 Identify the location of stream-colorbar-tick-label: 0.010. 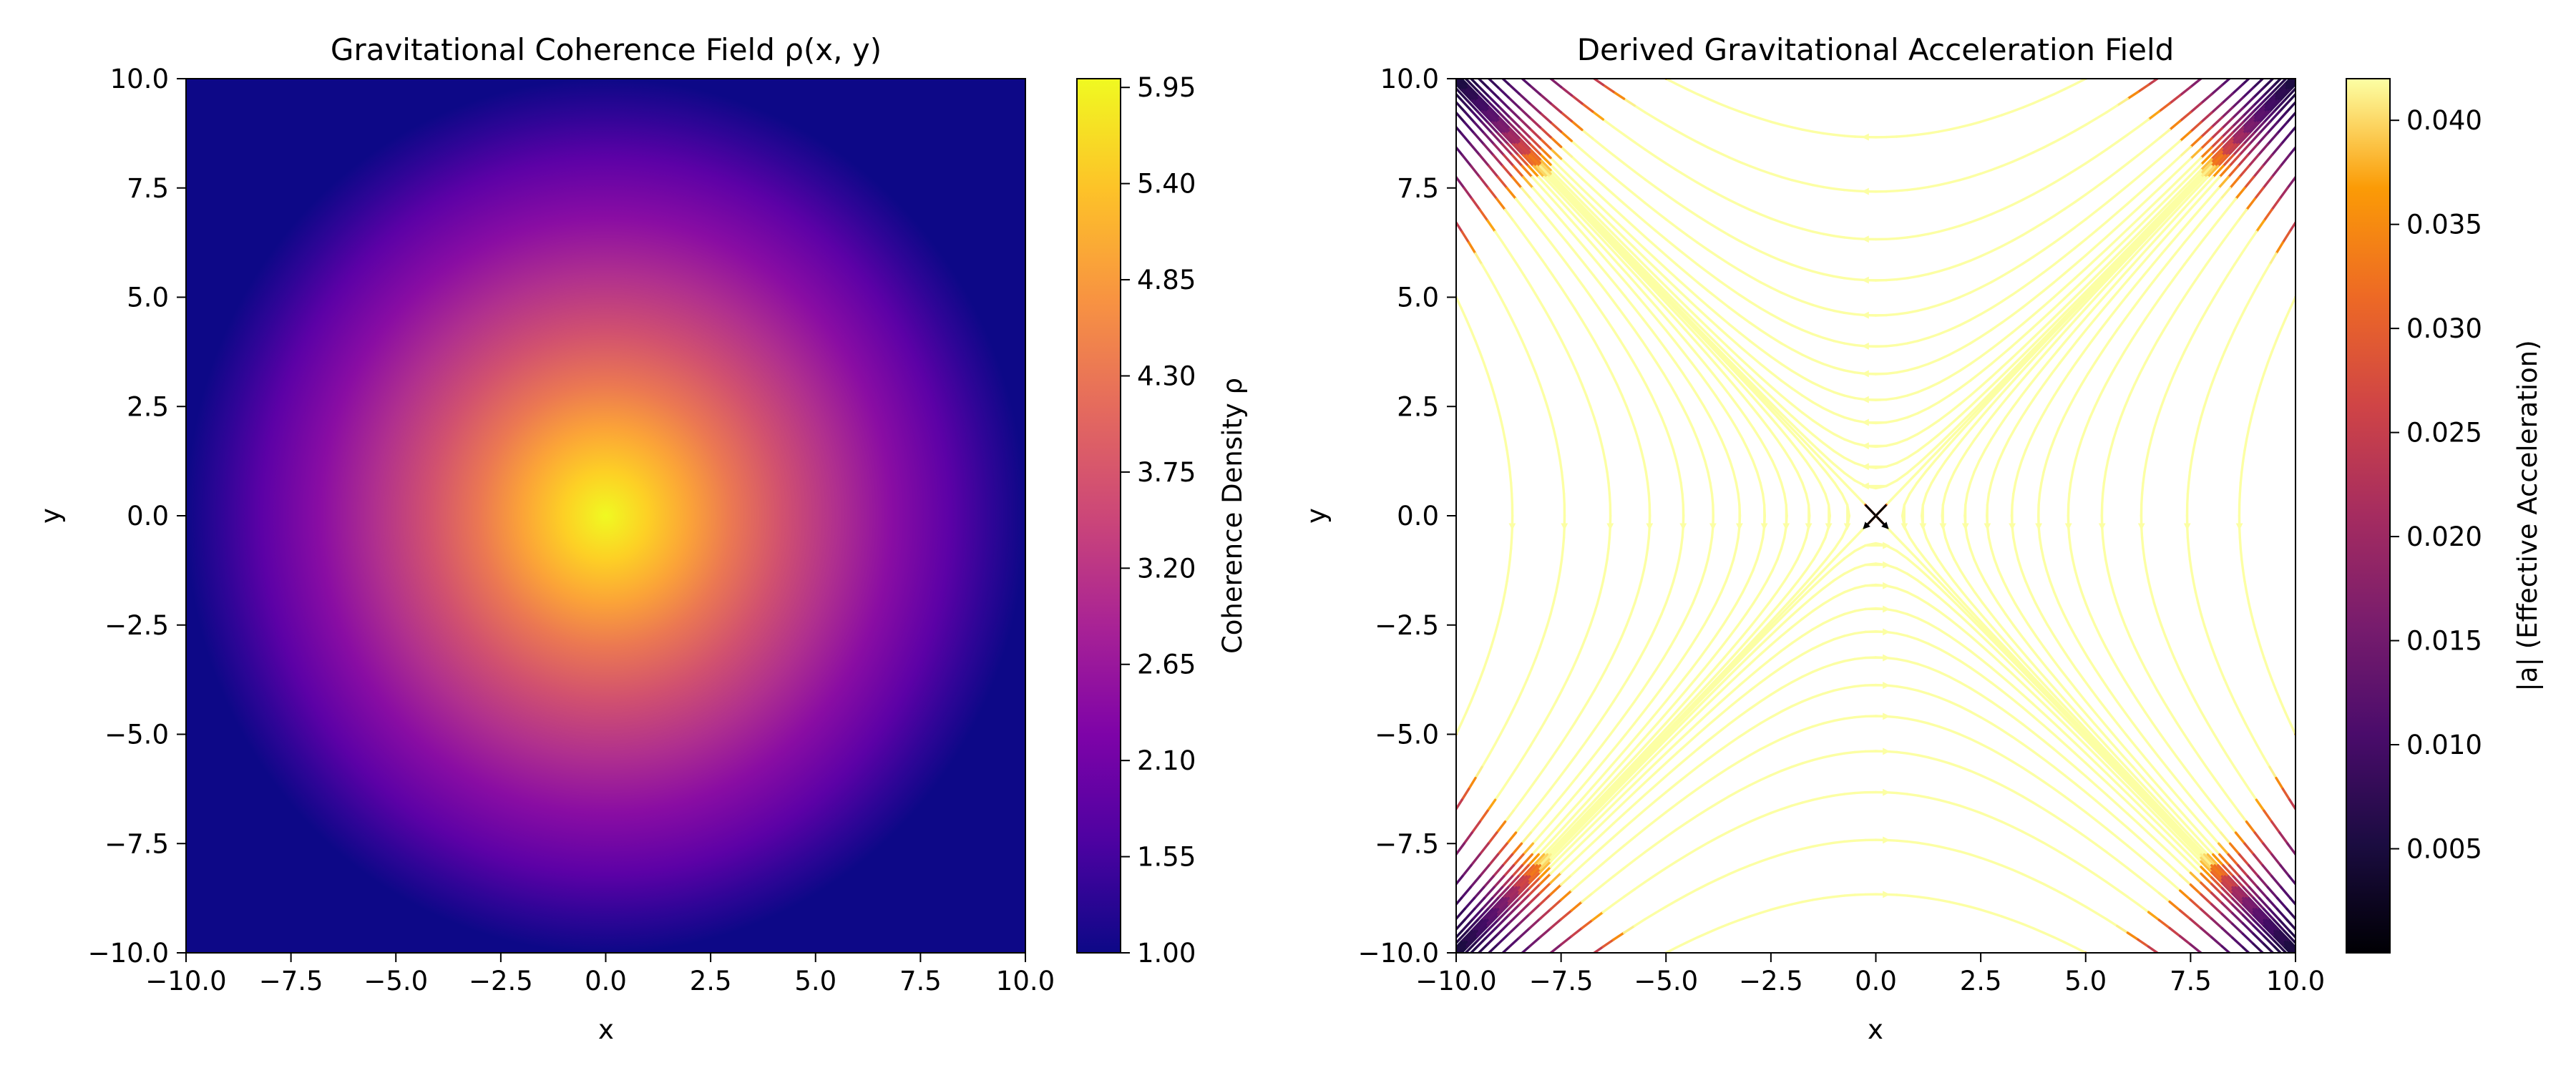
(2444, 745).